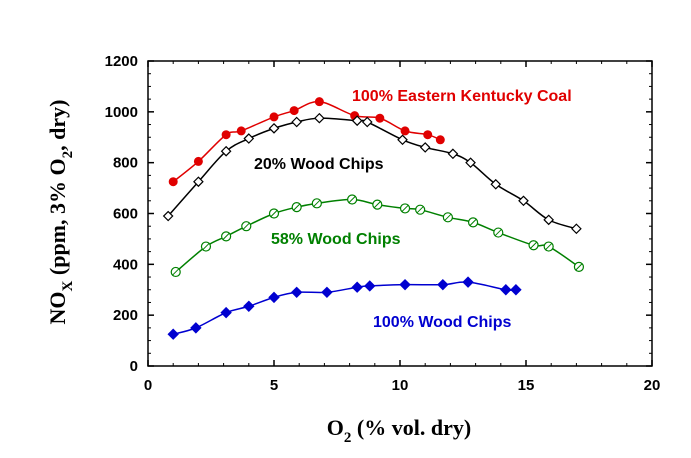 The width and height of the screenshot is (691, 458). Describe the element at coordinates (121, 61) in the screenshot. I see `y-tick-label: 1200` at that location.